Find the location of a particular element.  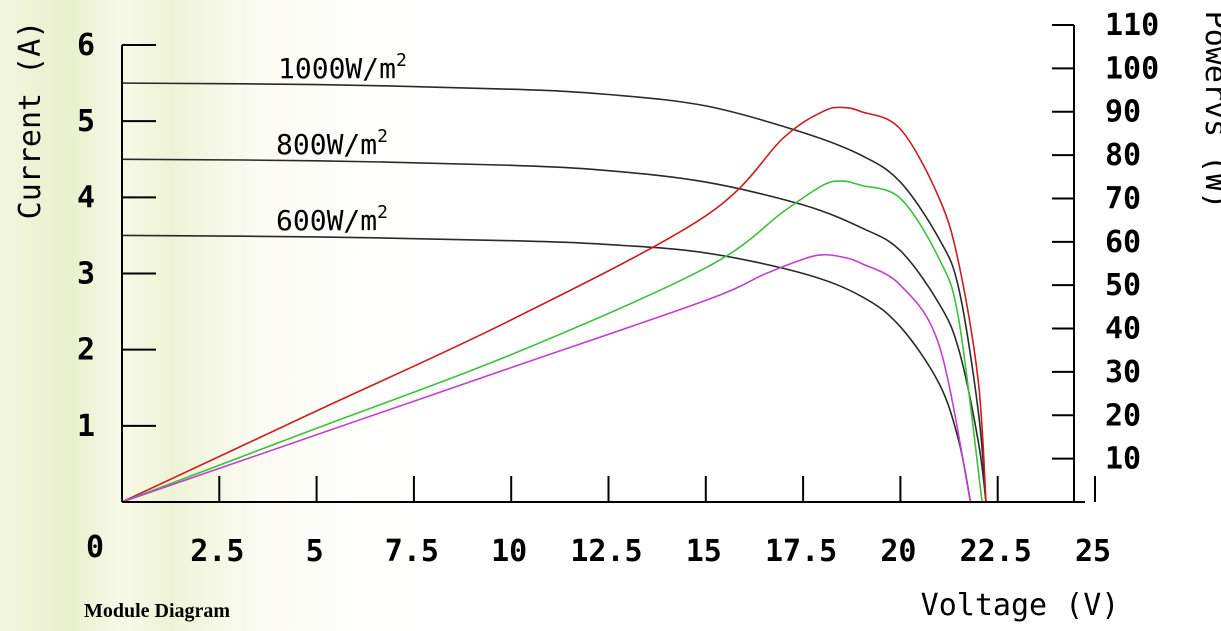

x-tick-label: 7.5 is located at coordinates (412, 551).